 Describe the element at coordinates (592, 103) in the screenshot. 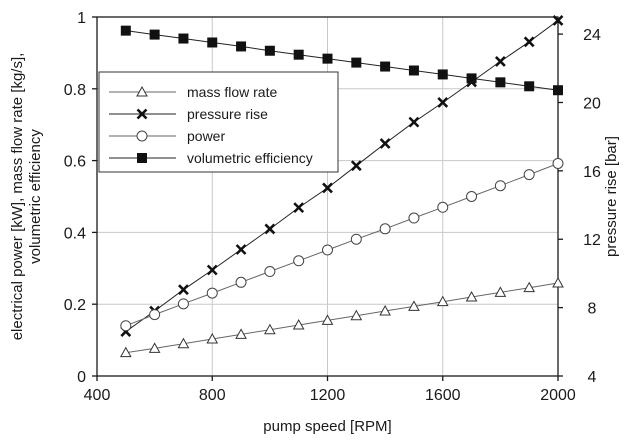

I see `y-right-tick-label: 20` at that location.